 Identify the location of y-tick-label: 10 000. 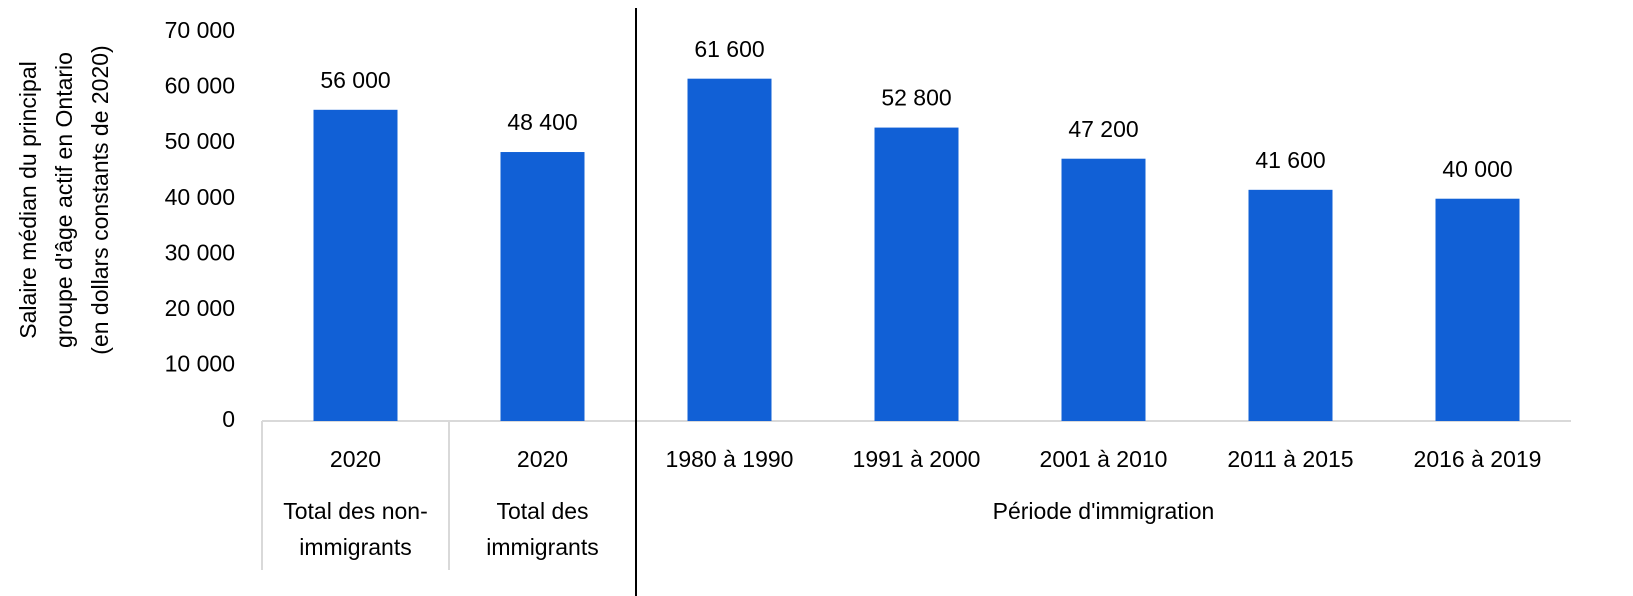
(200, 364).